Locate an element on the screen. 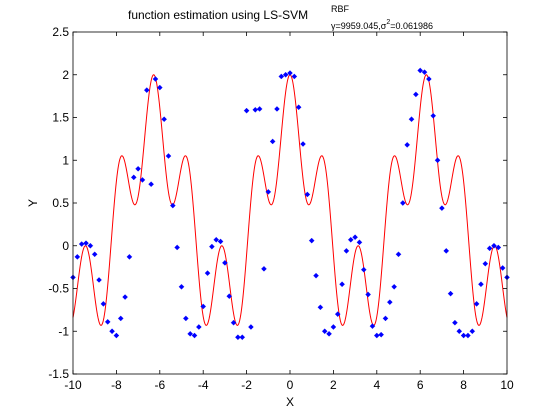 The image size is (560, 420). x-tick-label: -10 is located at coordinates (73, 385).